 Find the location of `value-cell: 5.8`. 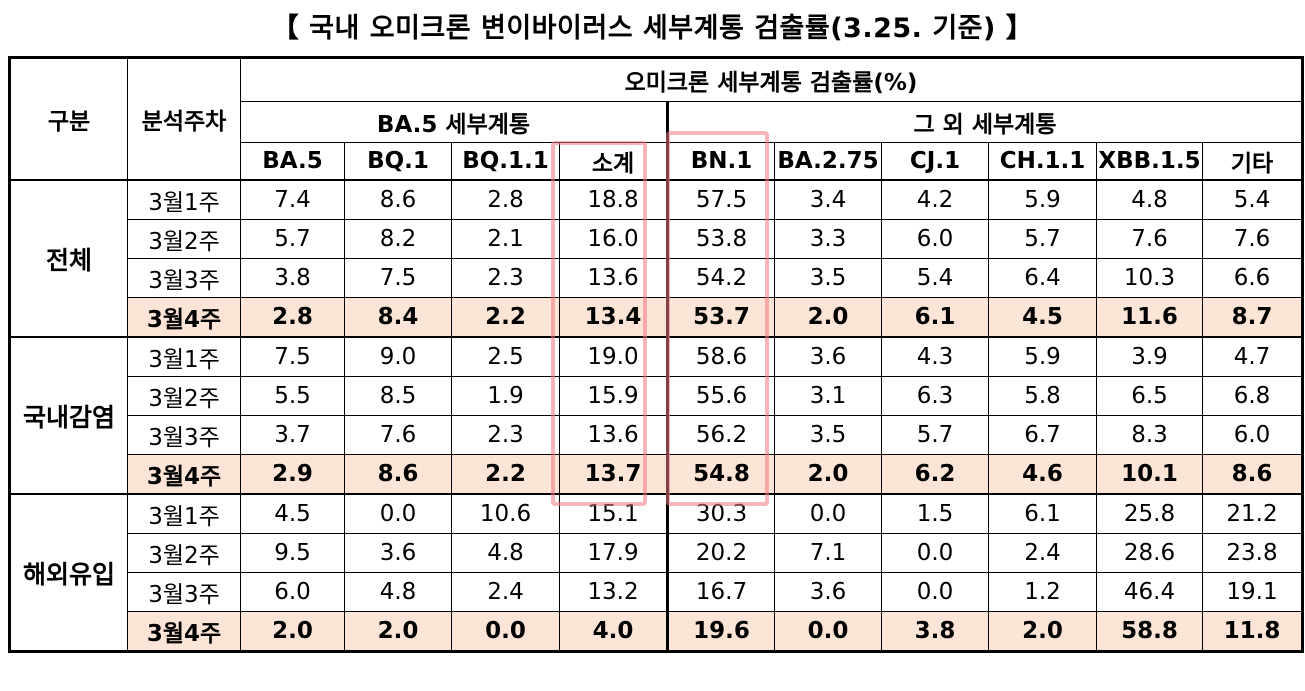

value-cell: 5.8 is located at coordinates (1042, 396).